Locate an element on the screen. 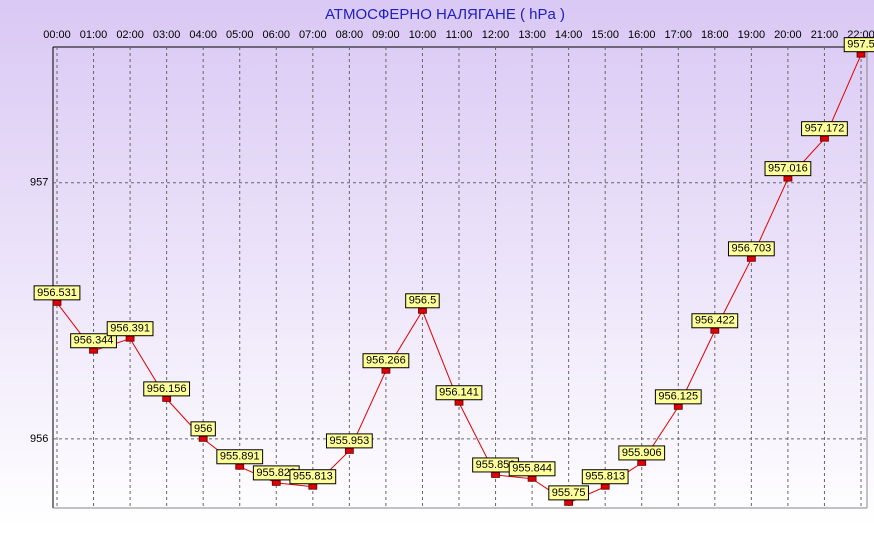 The width and height of the screenshot is (874, 534). x-tick-label: 03:00 is located at coordinates (167, 35).